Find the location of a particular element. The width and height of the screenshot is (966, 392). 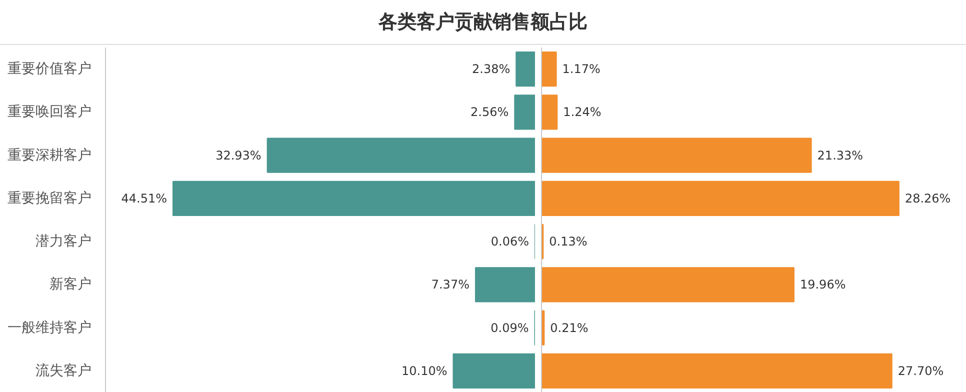

data-label: 0.13% is located at coordinates (568, 241).